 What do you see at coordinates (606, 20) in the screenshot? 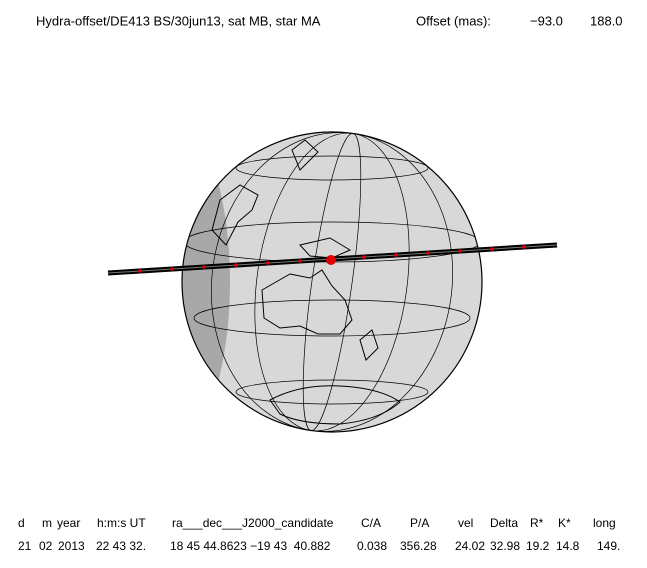
I see `offset-y: 188.0` at bounding box center [606, 20].